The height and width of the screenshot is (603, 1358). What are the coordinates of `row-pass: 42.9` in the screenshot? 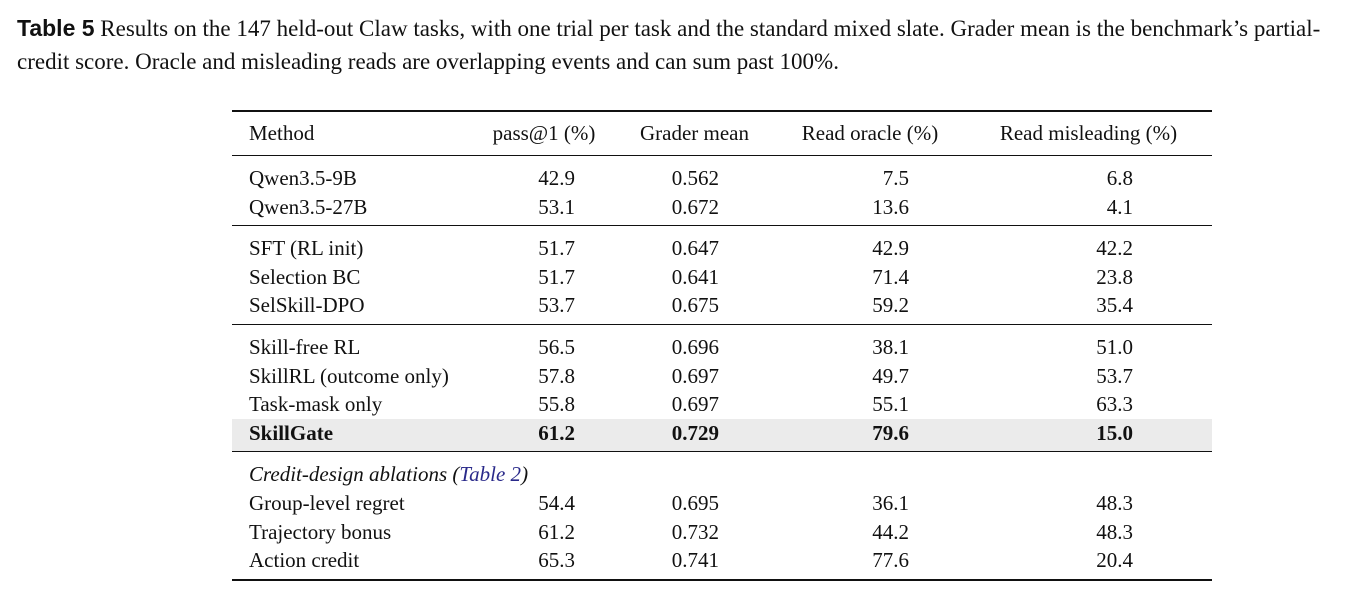 It's located at (556, 178).